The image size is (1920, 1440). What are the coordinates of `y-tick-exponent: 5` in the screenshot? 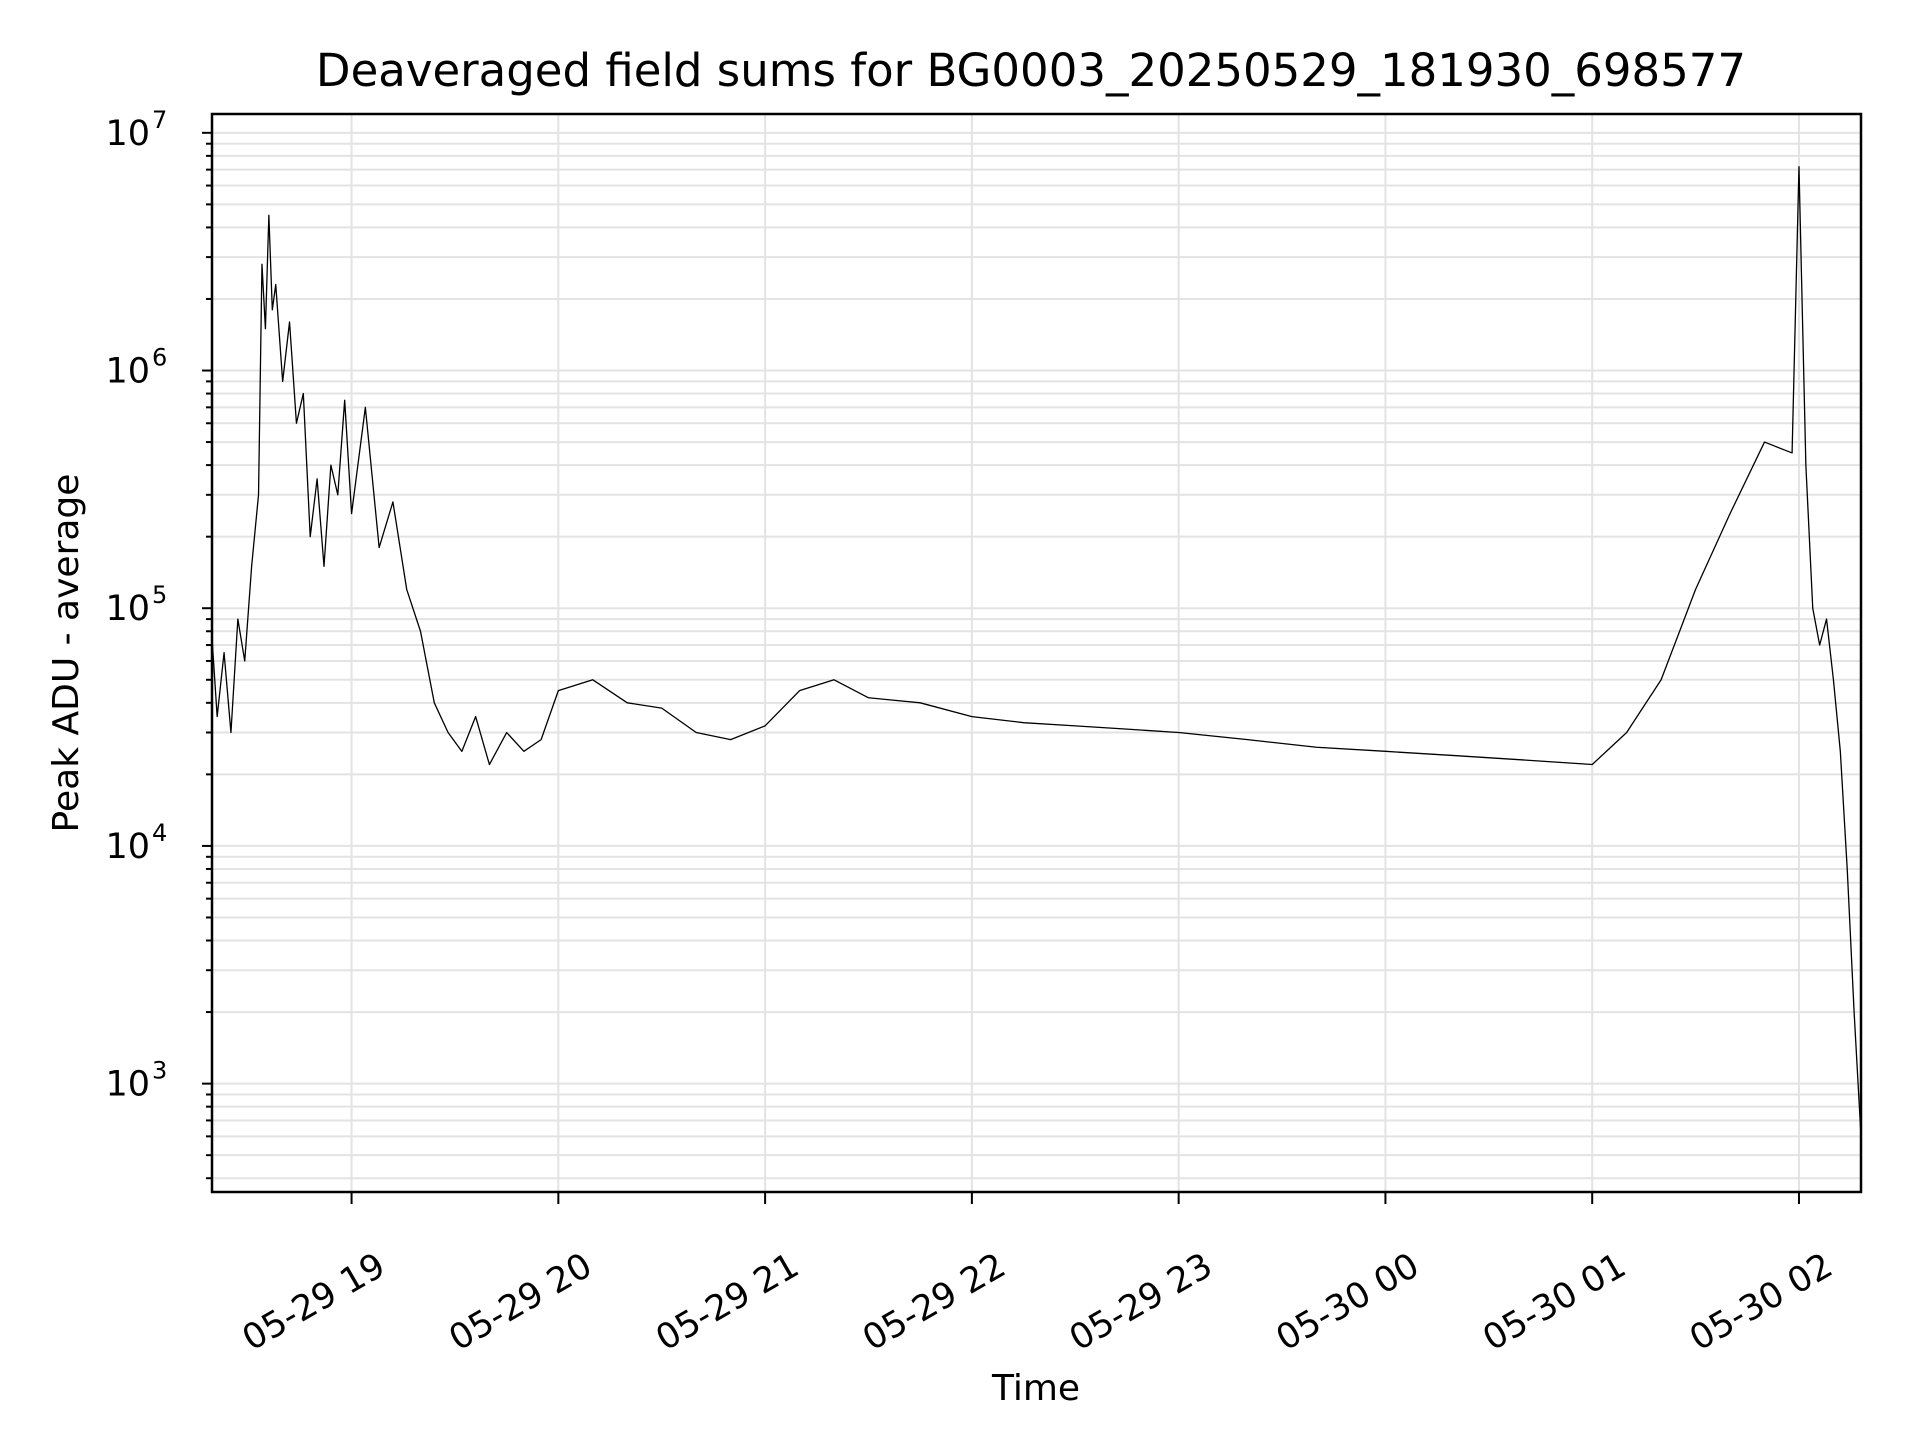 It's located at (159, 595).